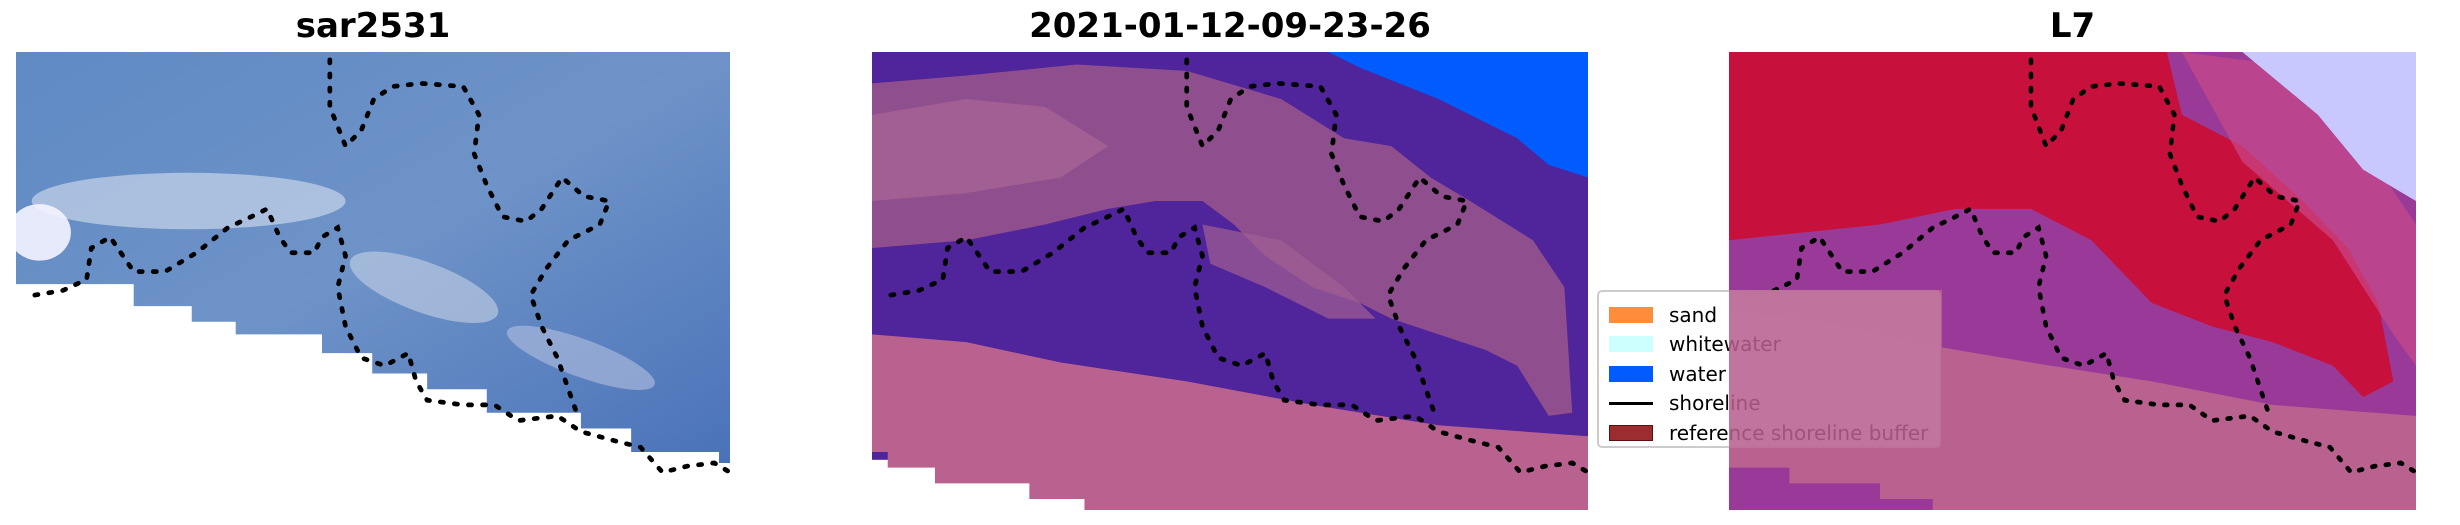 The image size is (2460, 525). I want to click on legend-label: reference shoreline buffer, so click(1799, 432).